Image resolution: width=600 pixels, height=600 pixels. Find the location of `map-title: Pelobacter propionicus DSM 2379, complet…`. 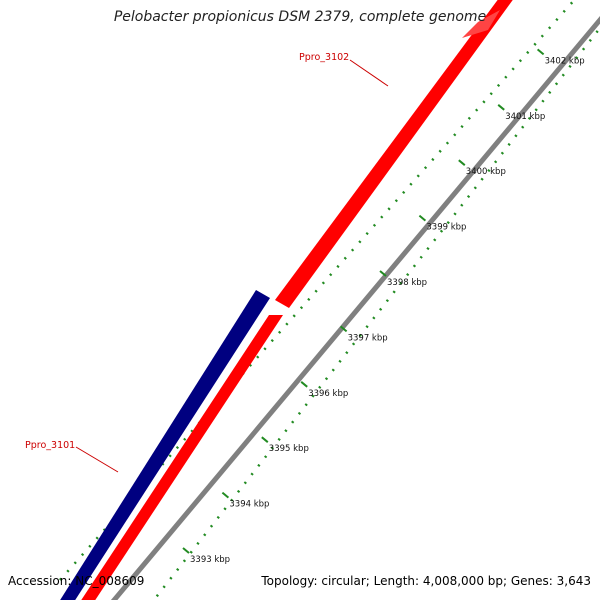

map-title: Pelobacter propionicus DSM 2379, complet… is located at coordinates (300, 17).